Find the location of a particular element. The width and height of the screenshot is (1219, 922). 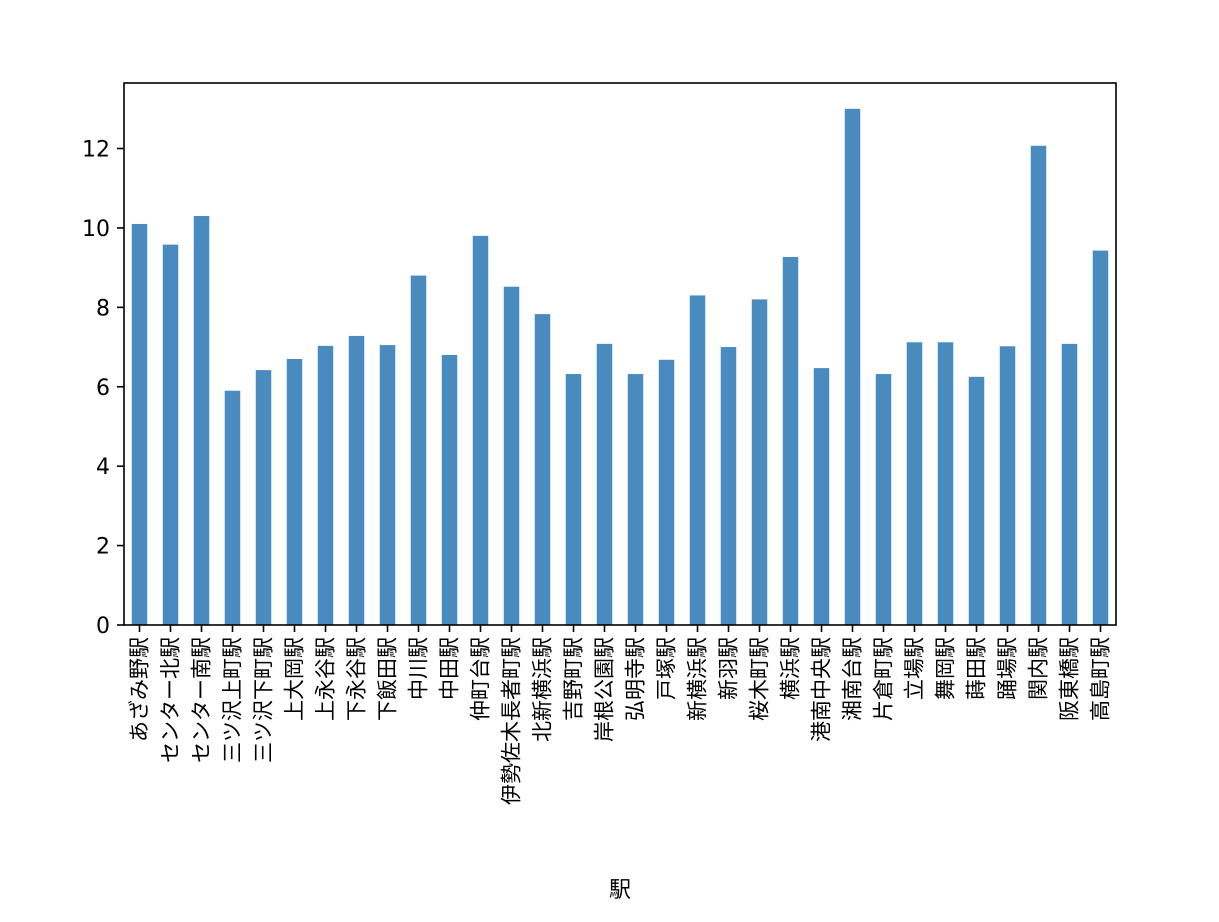

x-tick-label: 三ツ沢下町駅 is located at coordinates (264, 700).